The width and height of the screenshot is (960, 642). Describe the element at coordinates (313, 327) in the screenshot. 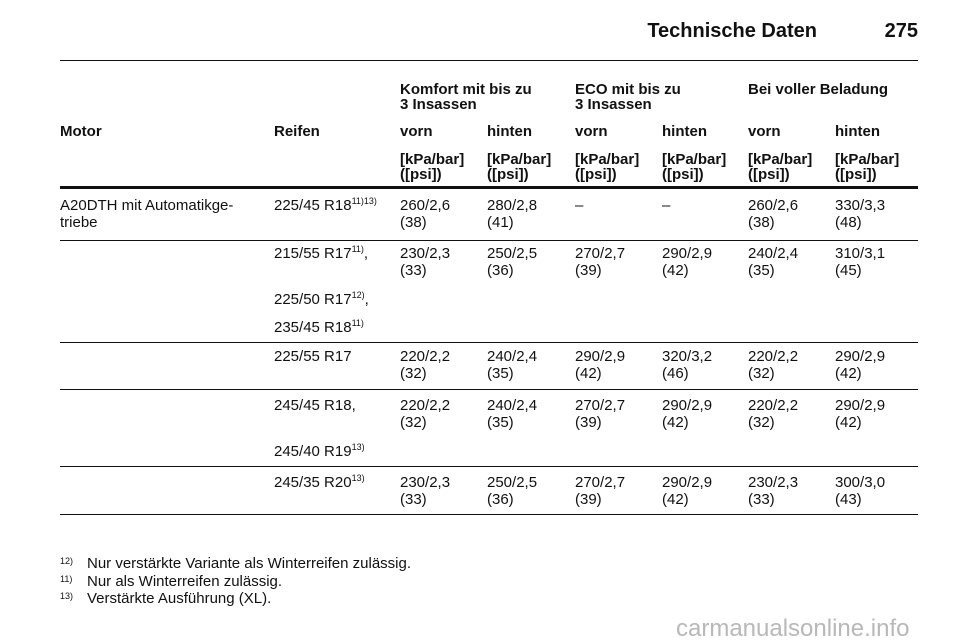

I see `tire-size-text: 235/45 R18` at that location.